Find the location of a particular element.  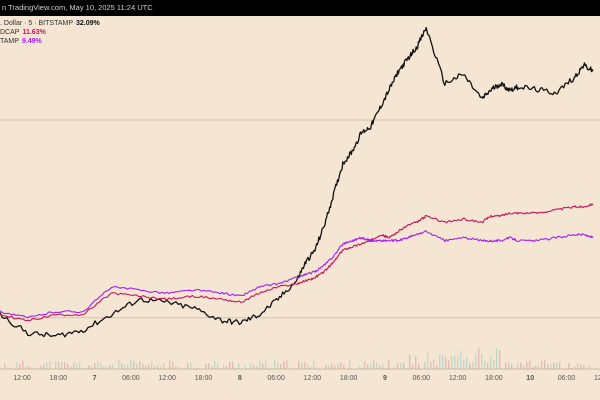

x-tick-label: 7 is located at coordinates (95, 378).